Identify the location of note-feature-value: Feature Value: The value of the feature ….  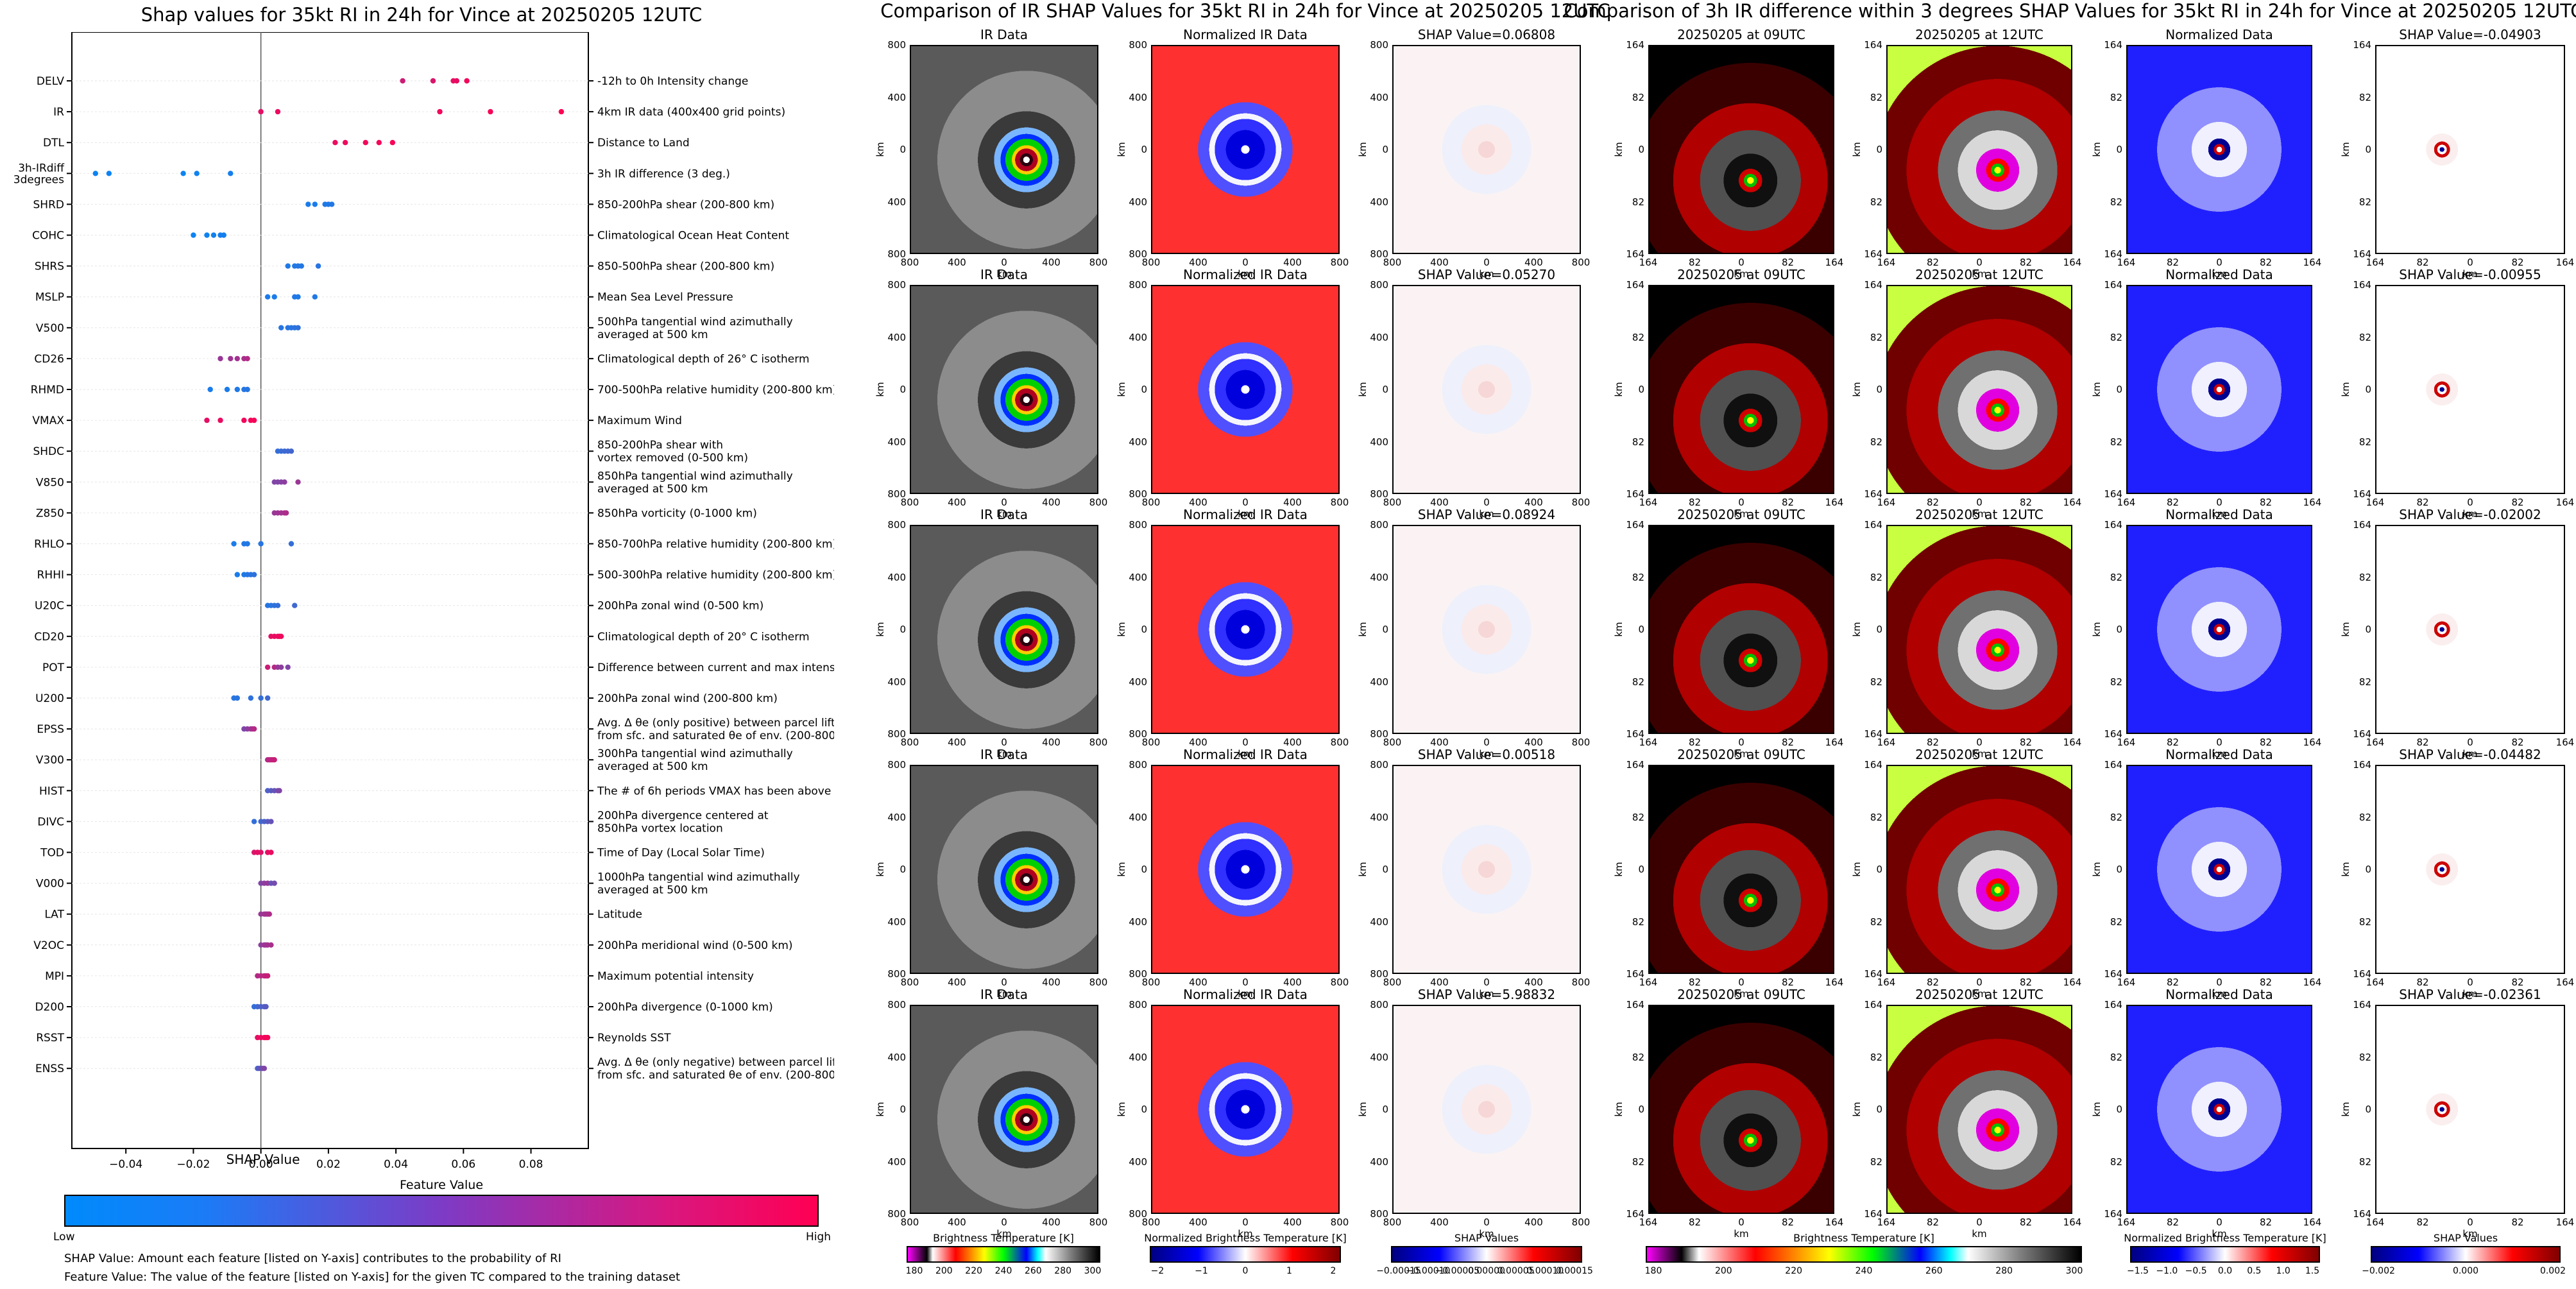
(372, 1277).